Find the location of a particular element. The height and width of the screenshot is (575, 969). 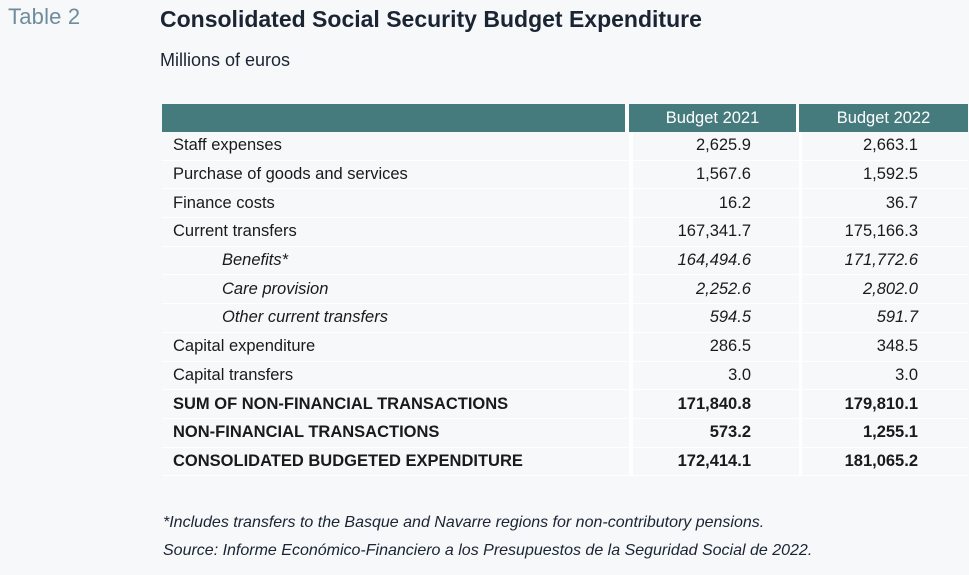

value-2022: 348.5 is located at coordinates (883, 347).